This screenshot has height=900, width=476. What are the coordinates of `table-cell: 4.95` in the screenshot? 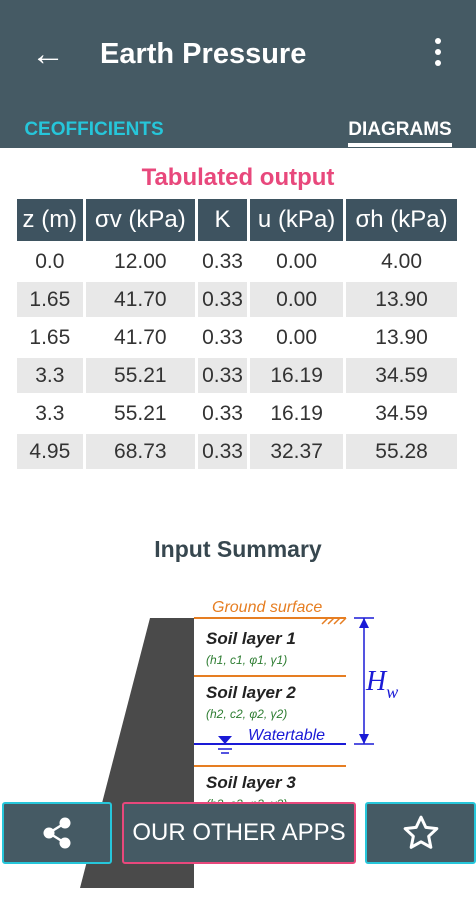 It's located at (50, 451).